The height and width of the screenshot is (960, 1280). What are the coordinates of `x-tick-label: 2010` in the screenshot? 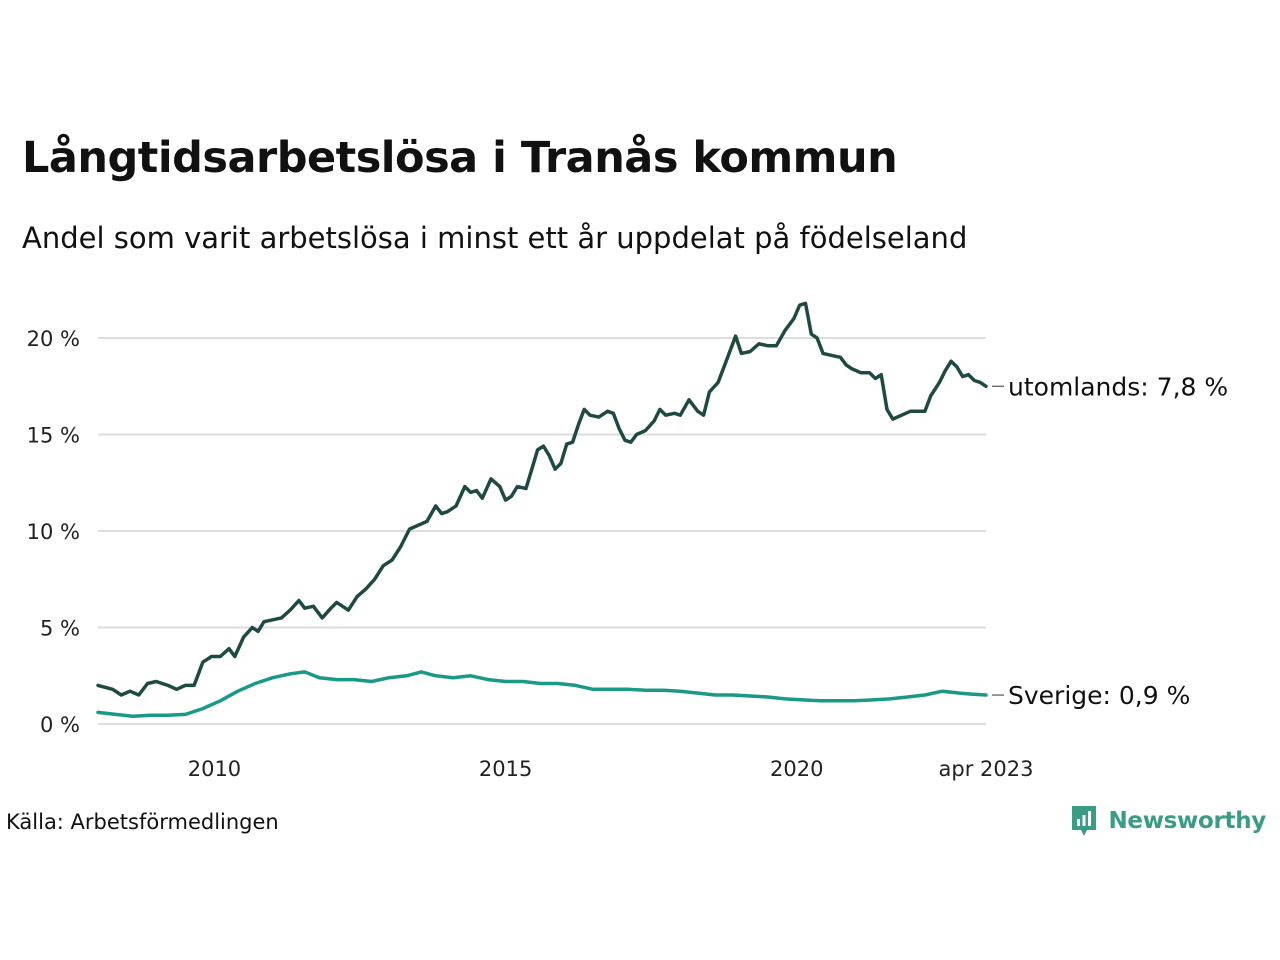 It's located at (214, 769).